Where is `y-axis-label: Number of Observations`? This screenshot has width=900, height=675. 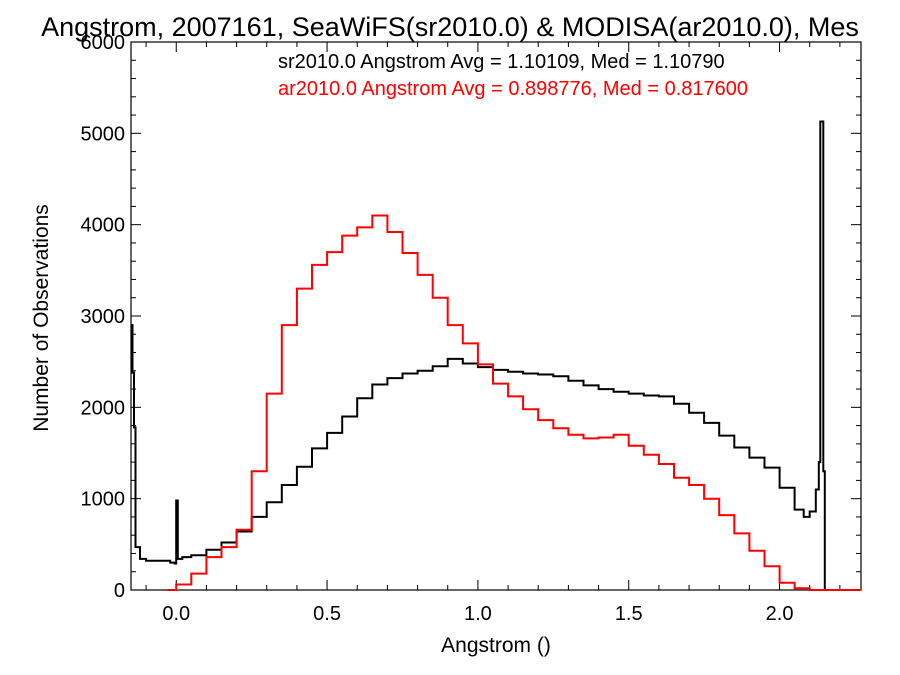
y-axis-label: Number of Observations is located at coordinates (41, 318).